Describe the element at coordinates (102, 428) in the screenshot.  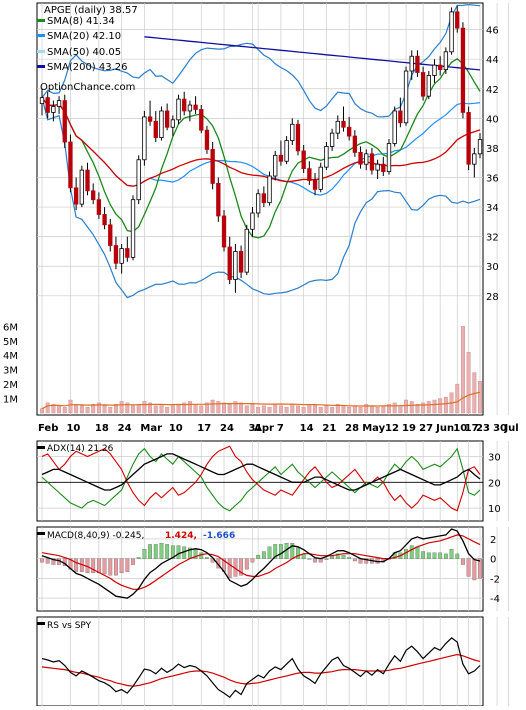
I see `x-label-2: 18` at that location.